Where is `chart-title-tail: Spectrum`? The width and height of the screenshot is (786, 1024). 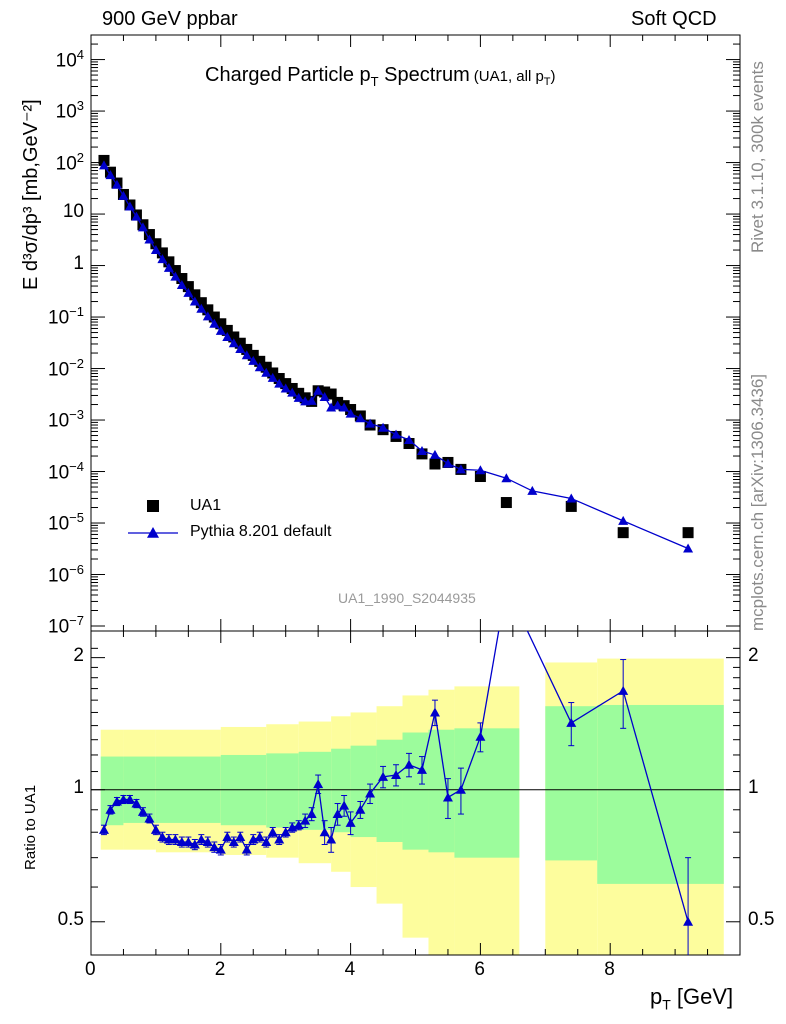 chart-title-tail: Spectrum is located at coordinates (424, 75).